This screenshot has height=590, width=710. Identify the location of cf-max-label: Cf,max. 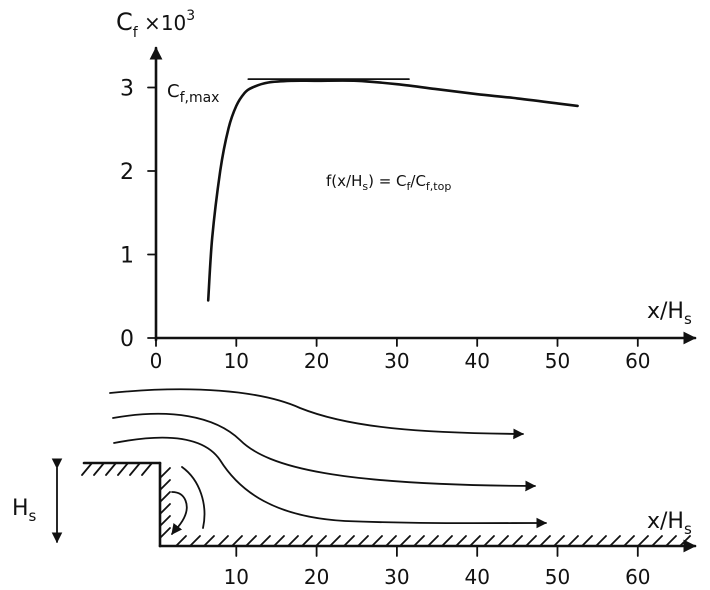
(193, 93).